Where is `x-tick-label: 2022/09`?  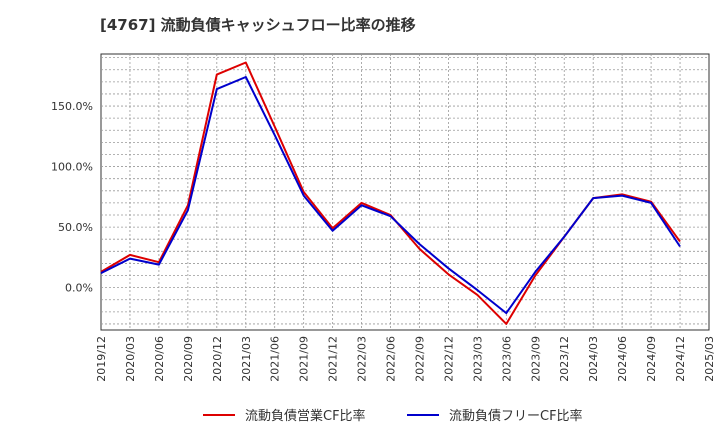
x-tick-label: 2022/09 is located at coordinates (419, 359).